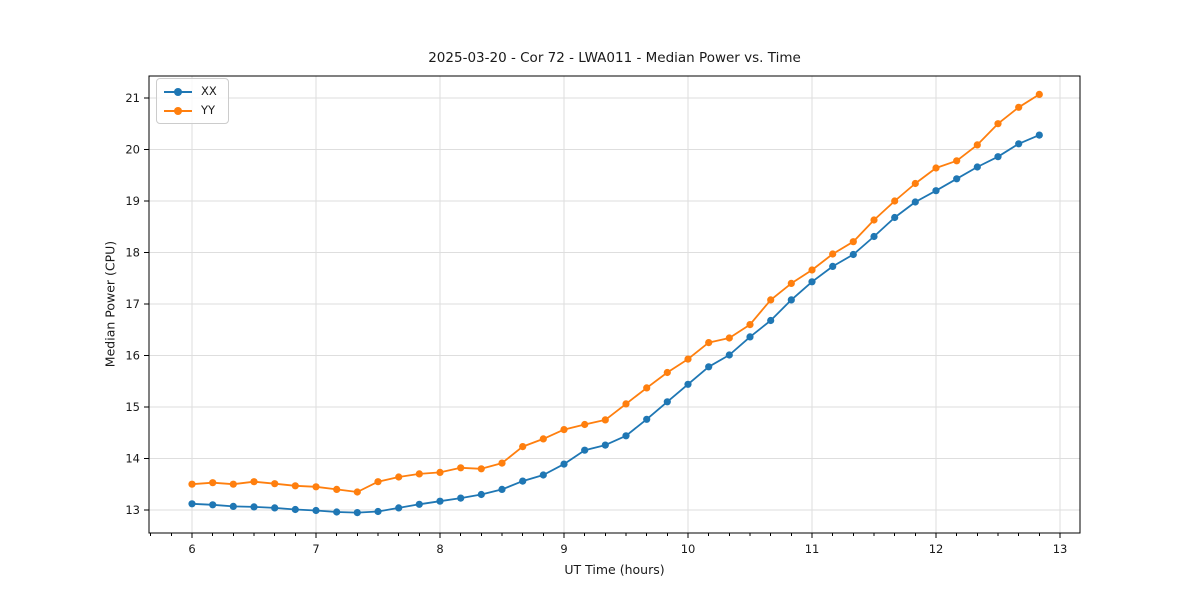  I want to click on legend-item-xx: XX, so click(193, 92).